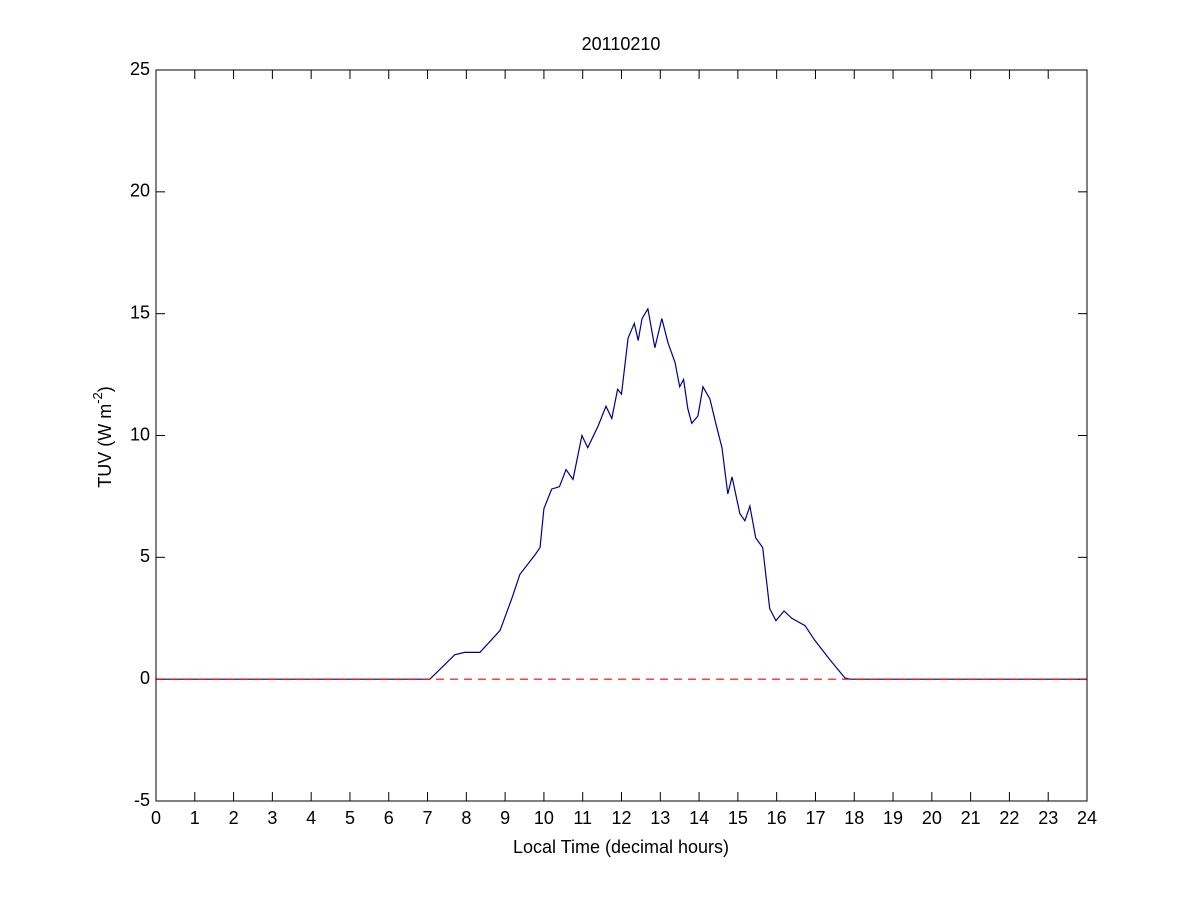  I want to click on y-tick-label: -5, so click(142, 800).